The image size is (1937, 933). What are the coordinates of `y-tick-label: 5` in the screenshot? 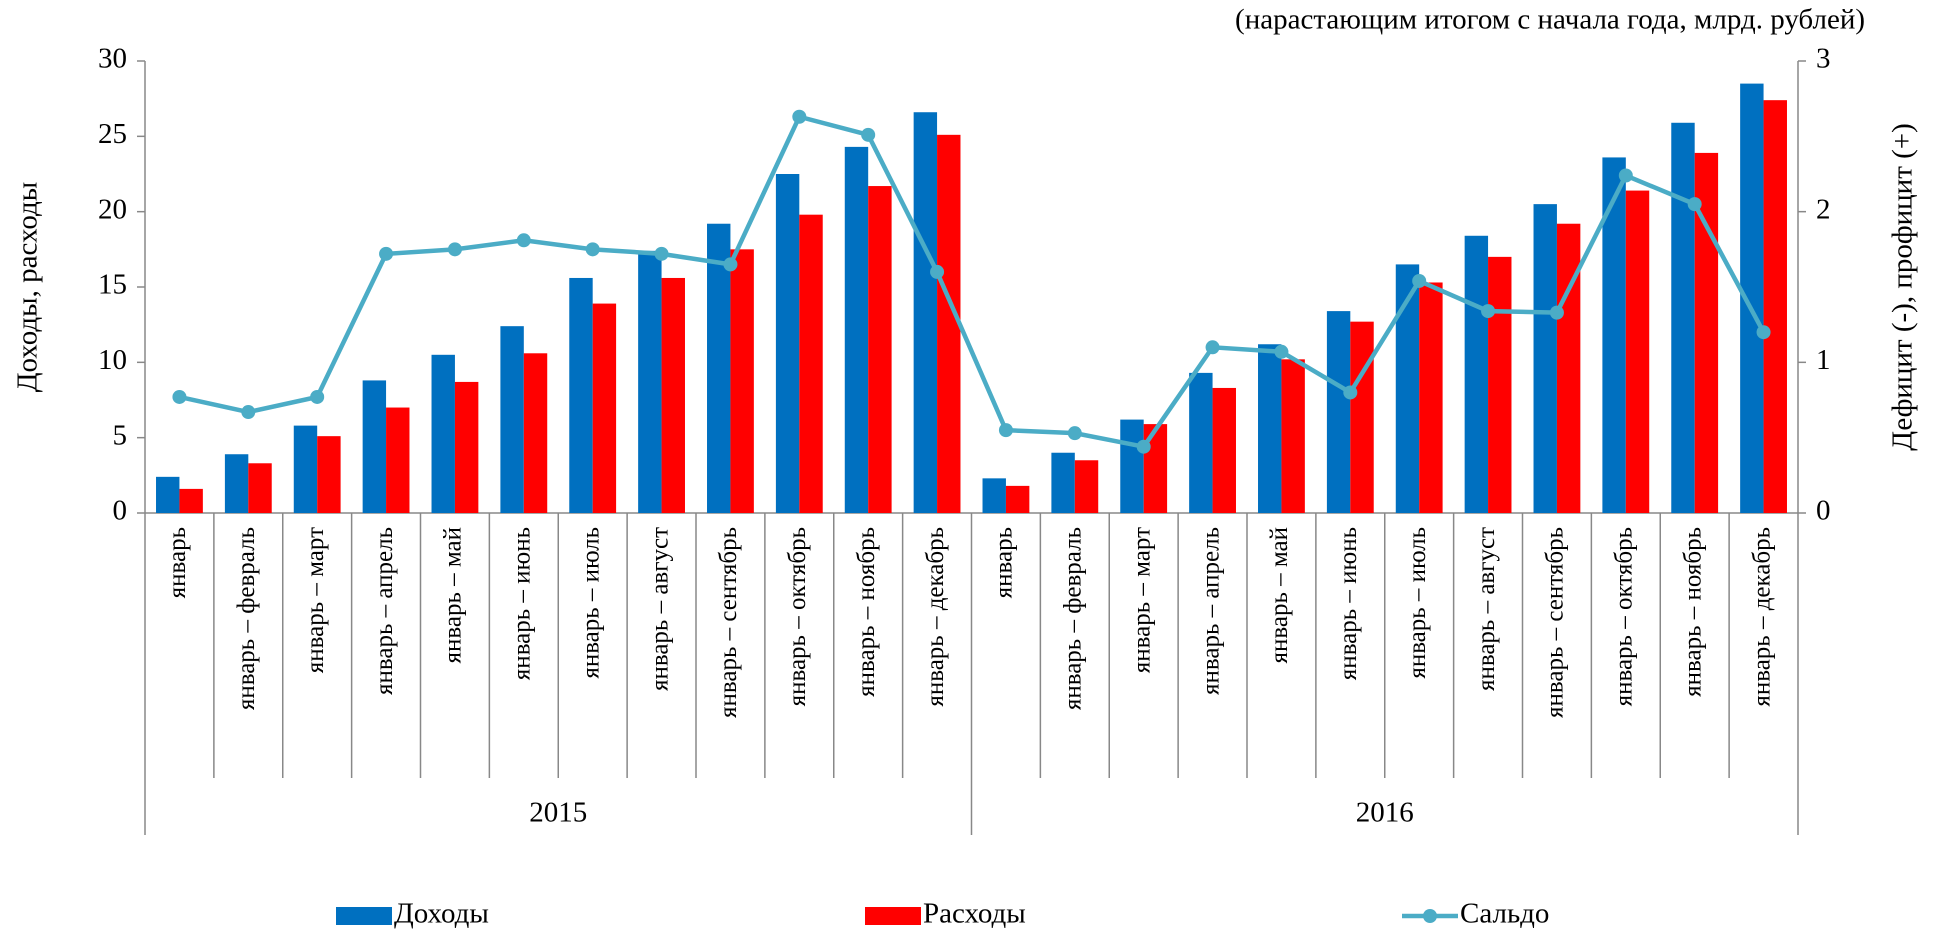 It's located at (120, 435).